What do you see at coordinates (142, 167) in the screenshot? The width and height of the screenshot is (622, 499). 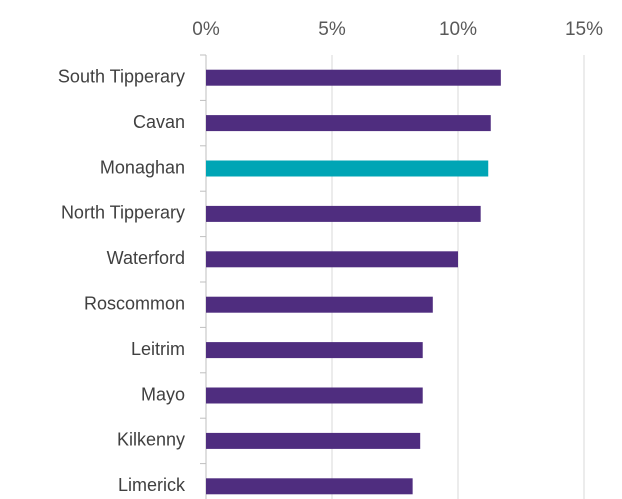 I see `y-tick-label: Monaghan` at bounding box center [142, 167].